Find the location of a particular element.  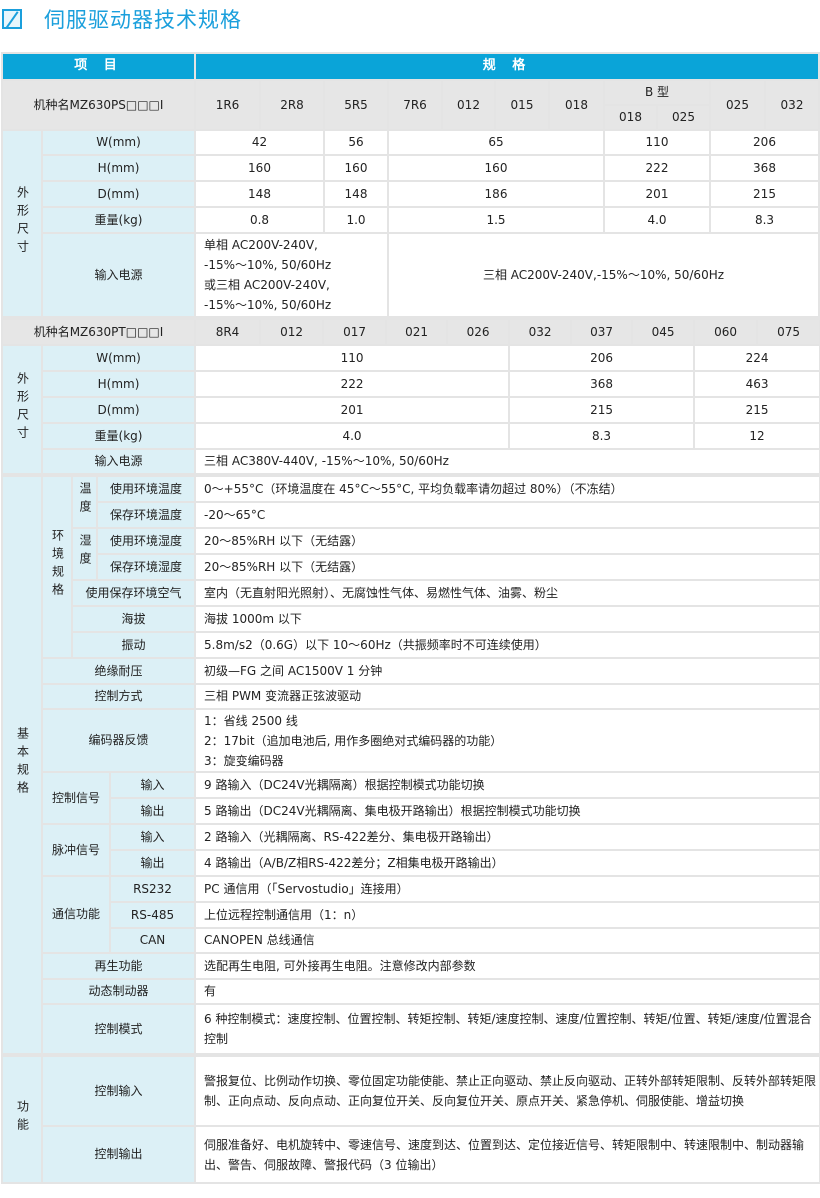

header-spec: 规 格 is located at coordinates (507, 66).